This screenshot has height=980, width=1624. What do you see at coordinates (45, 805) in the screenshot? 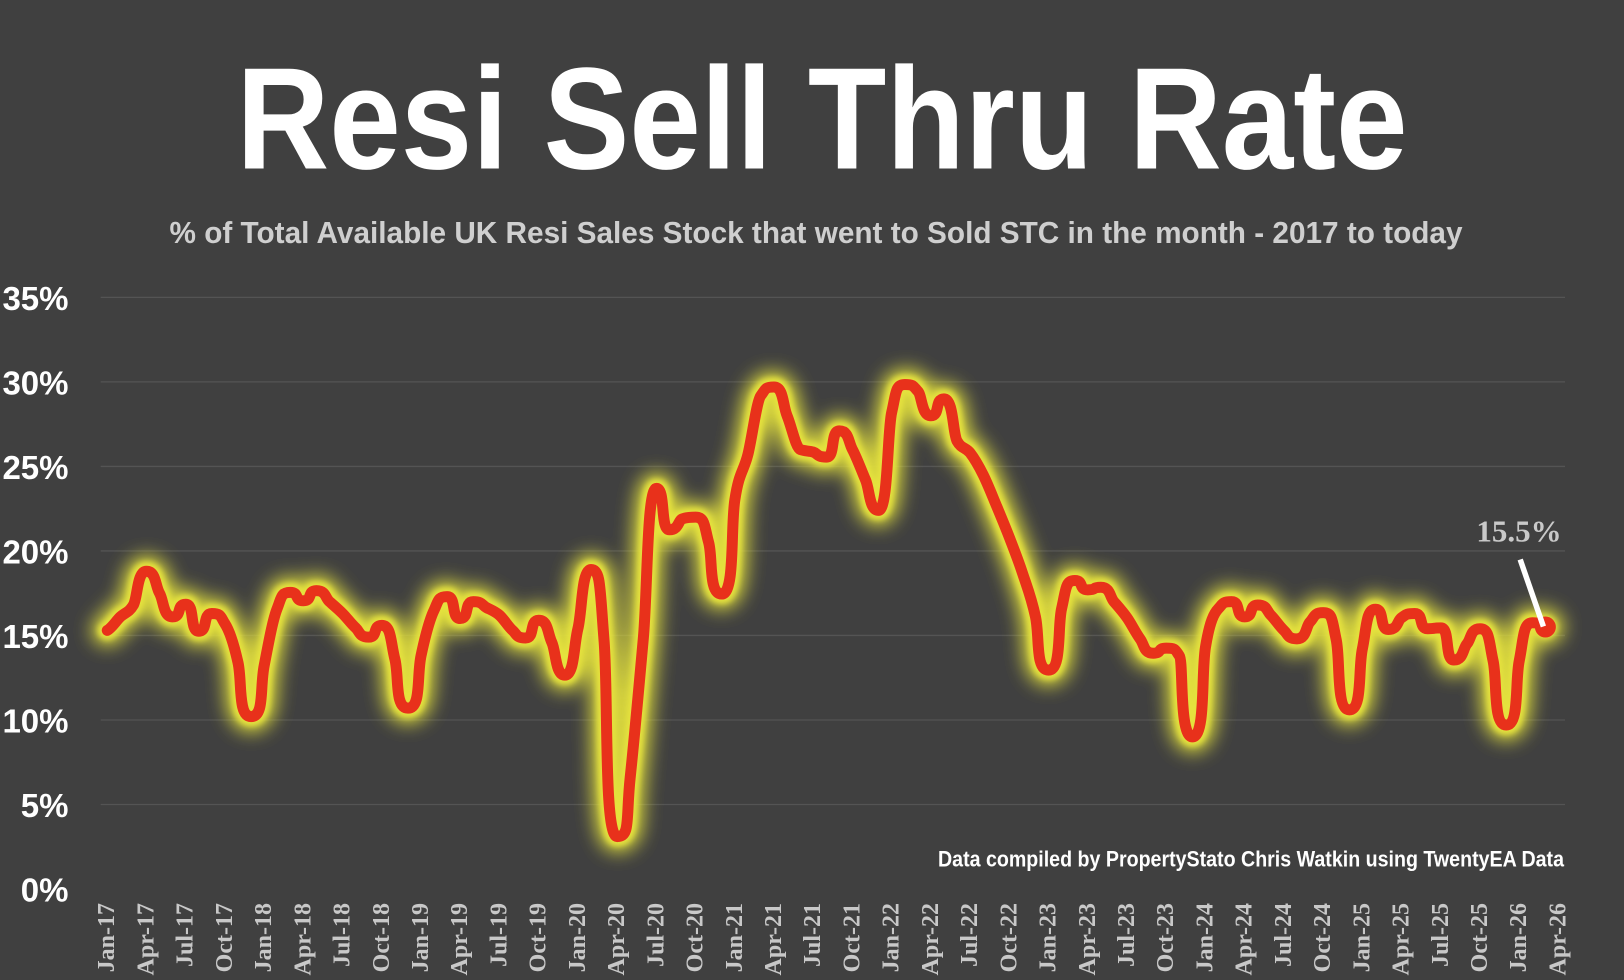
I see `svg-text: 5%` at bounding box center [45, 805].